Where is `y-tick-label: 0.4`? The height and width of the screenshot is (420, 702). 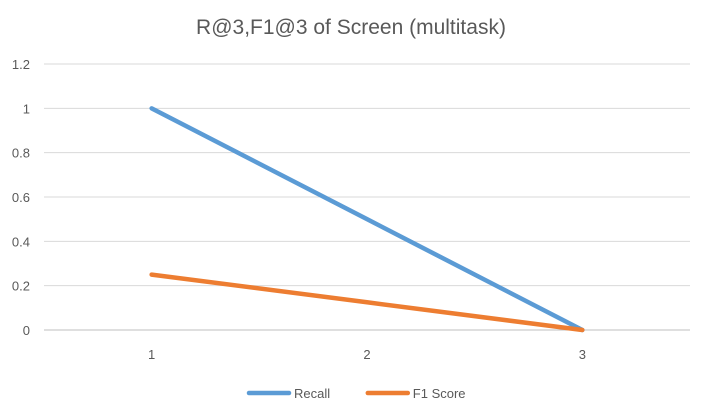 y-tick-label: 0.4 is located at coordinates (21, 241).